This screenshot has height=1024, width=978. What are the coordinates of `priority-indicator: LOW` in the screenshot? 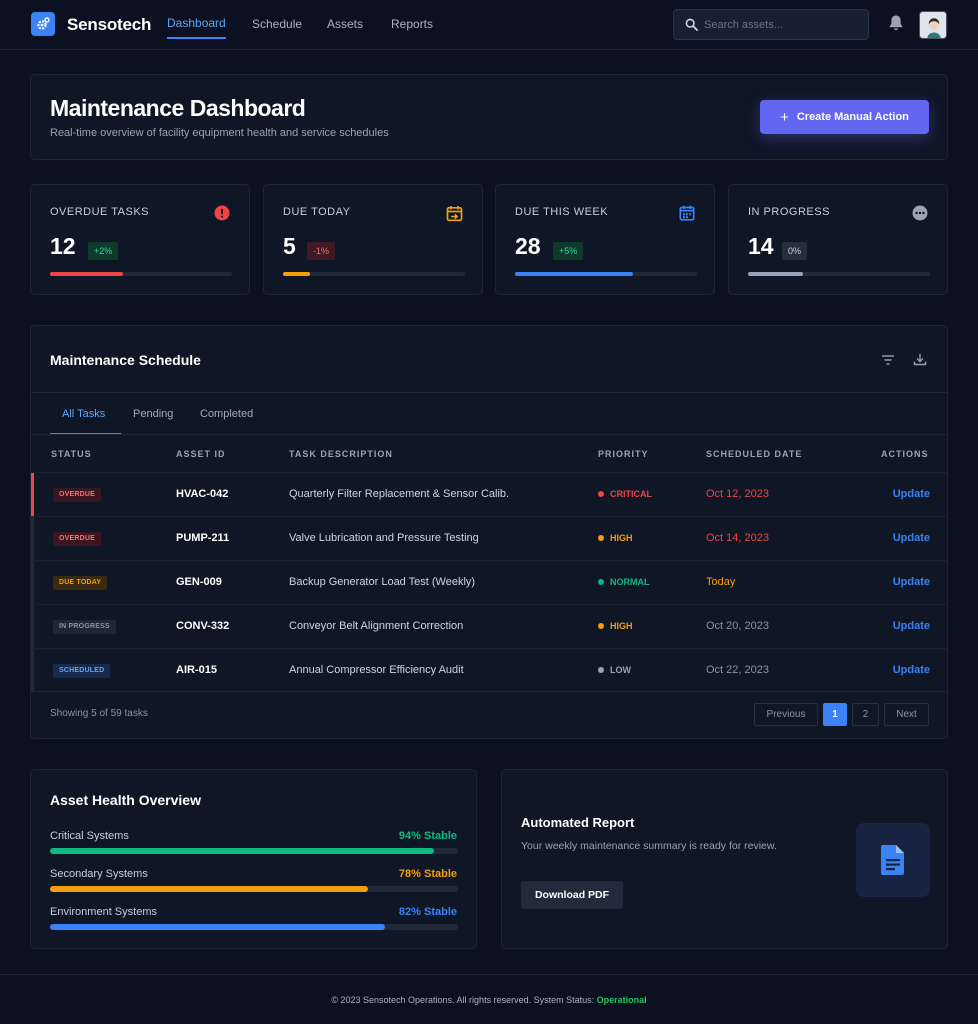 It's located at (614, 670).